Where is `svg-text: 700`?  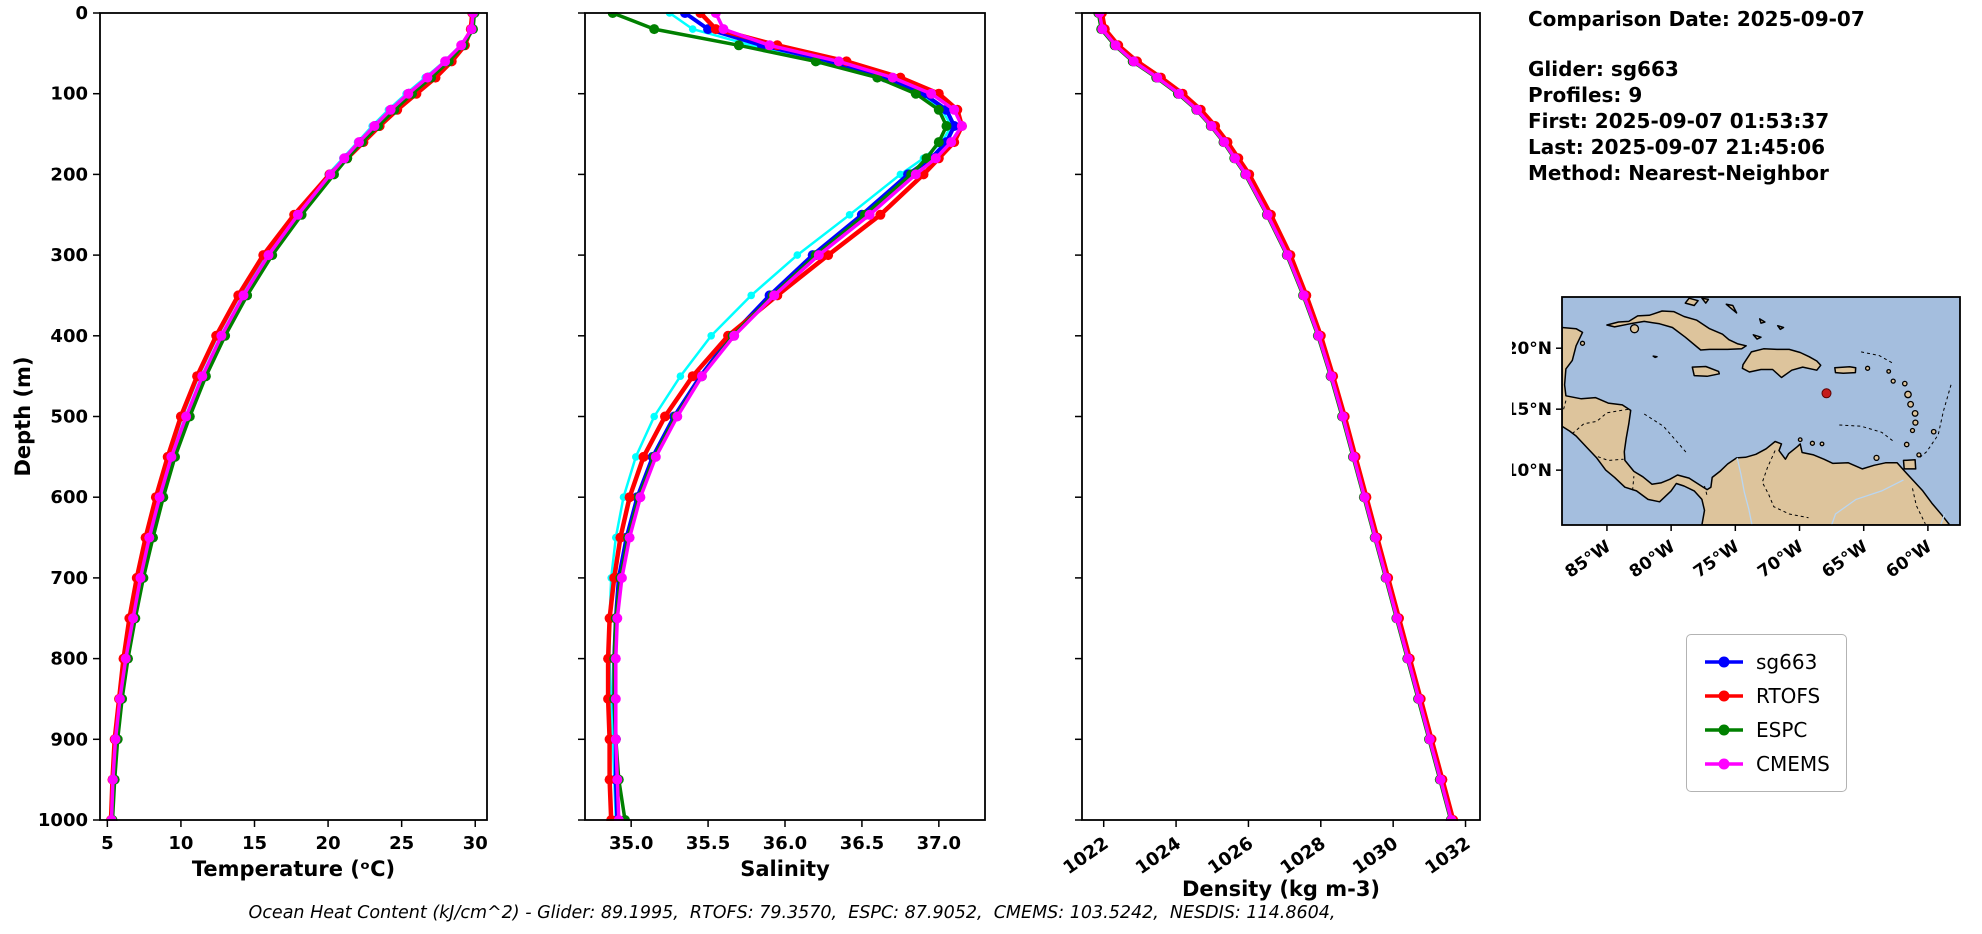
svg-text: 700 is located at coordinates (69, 578).